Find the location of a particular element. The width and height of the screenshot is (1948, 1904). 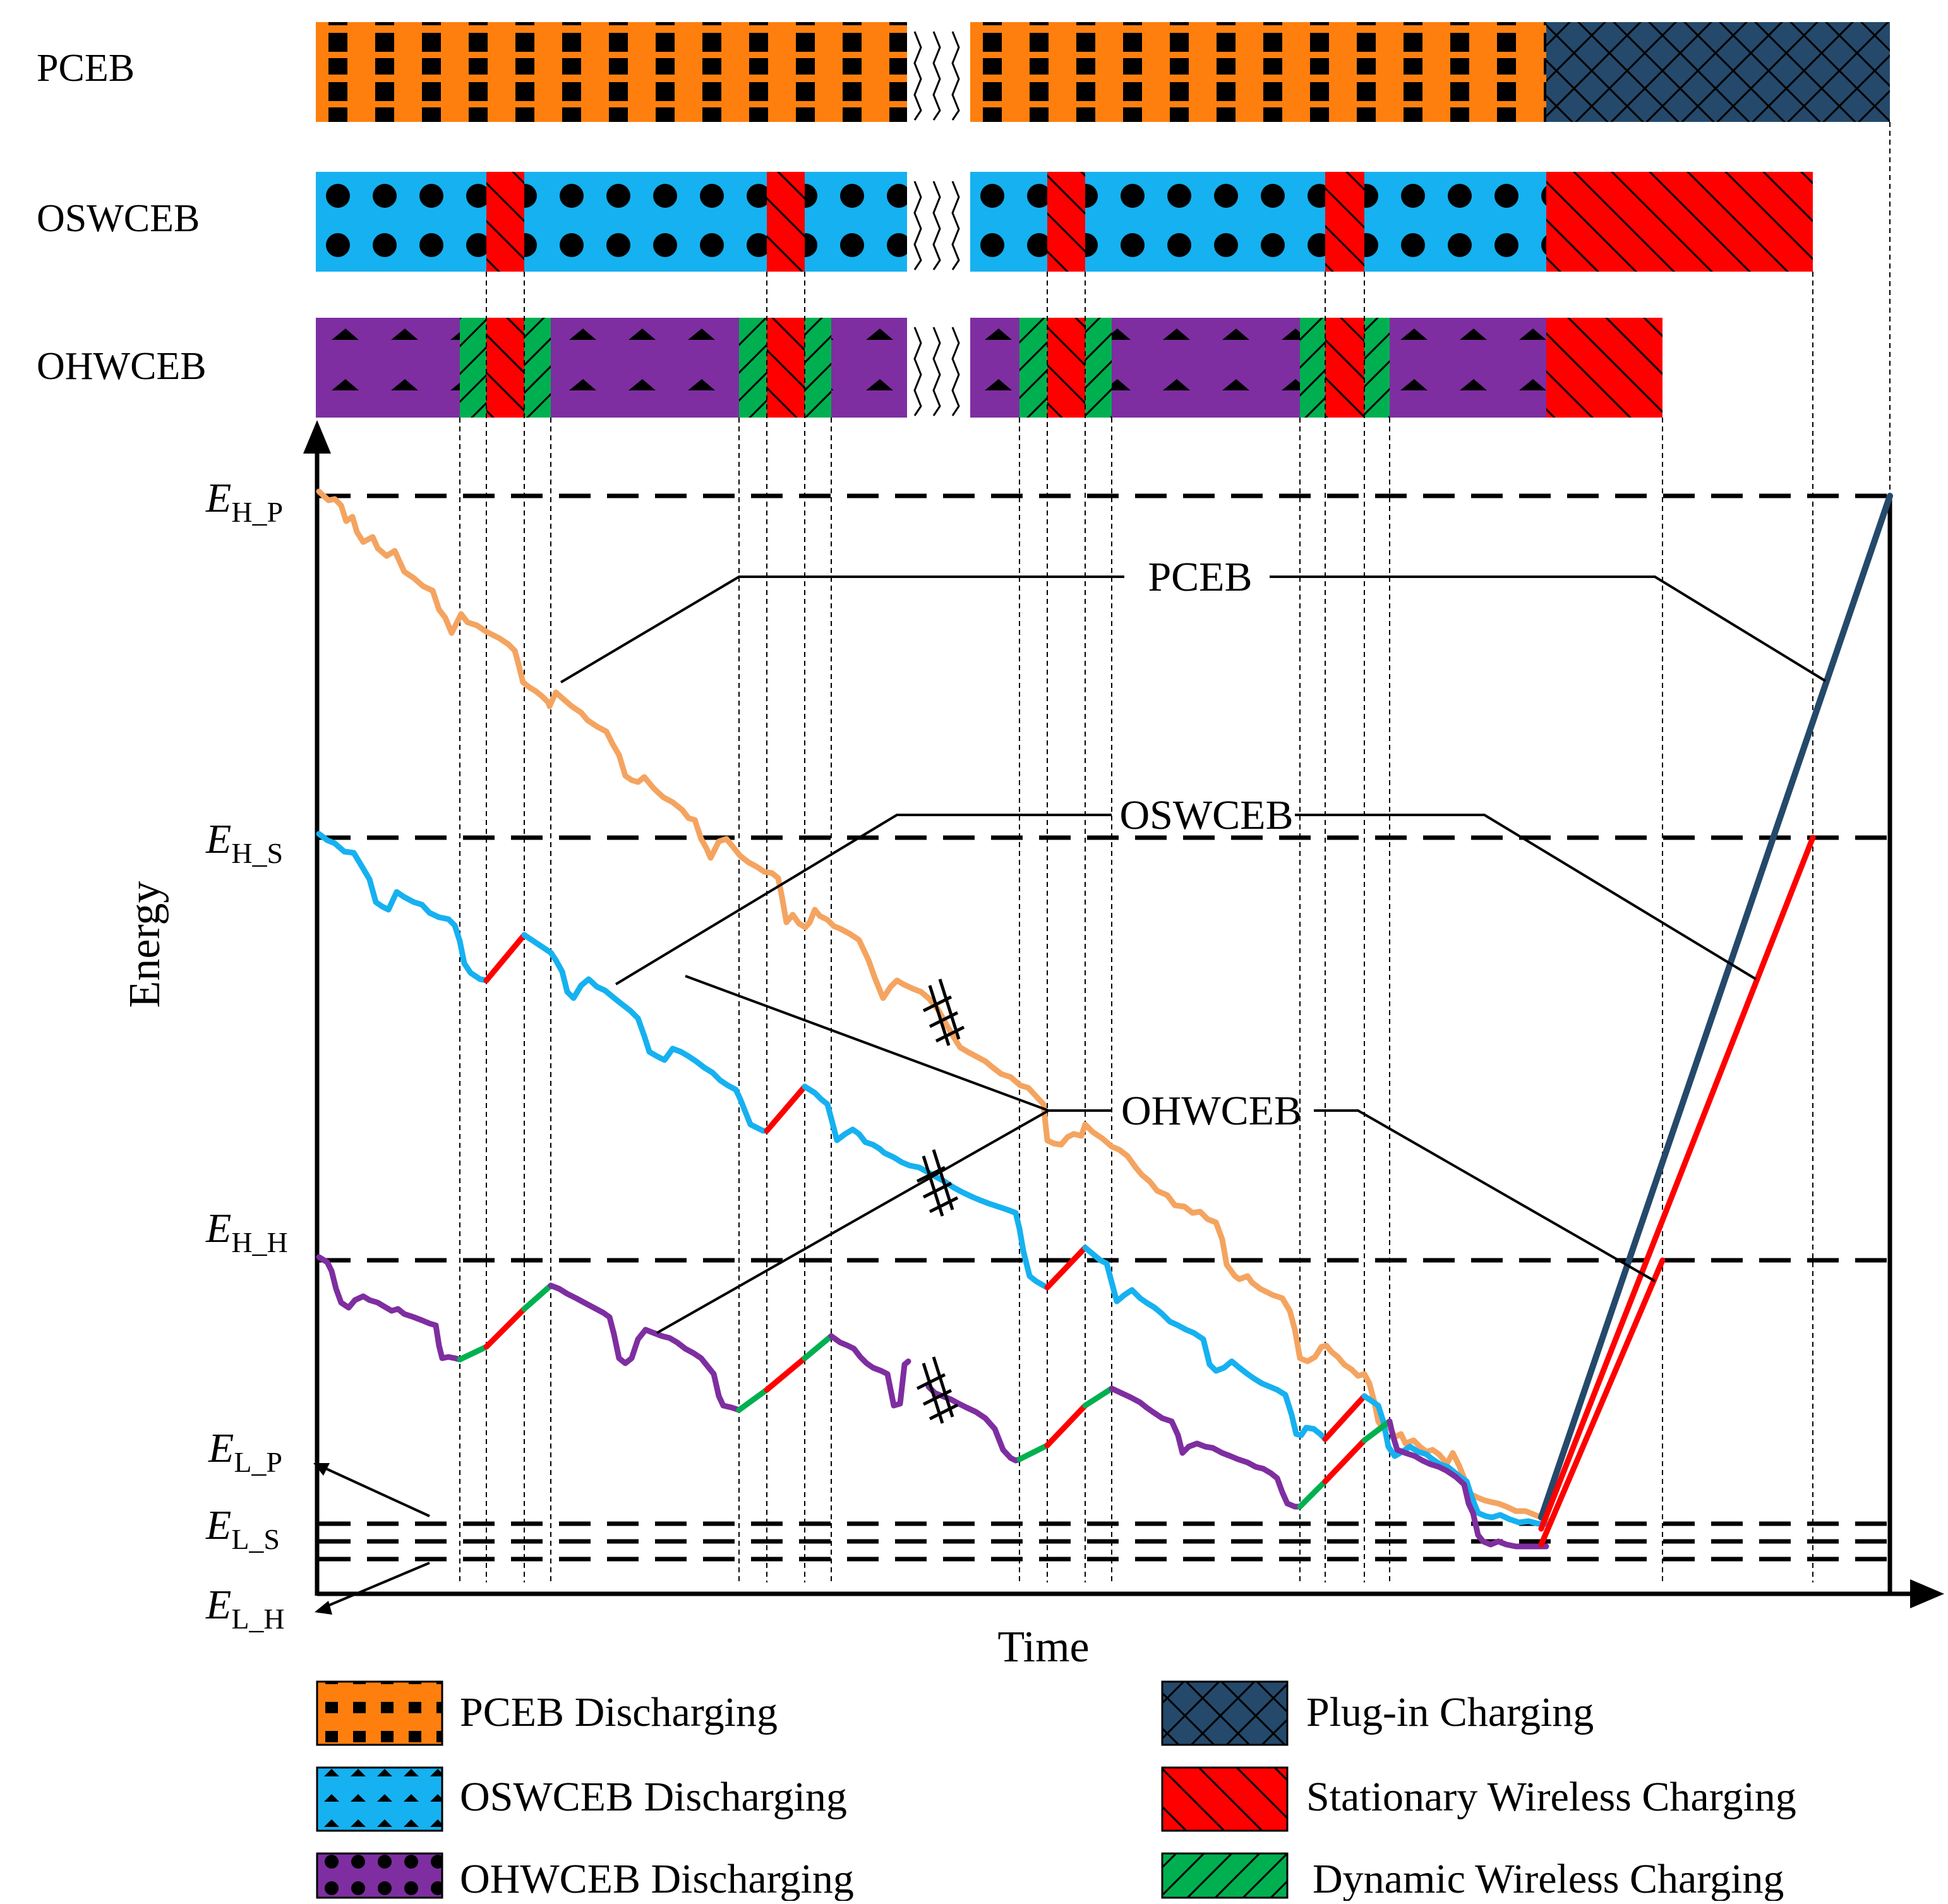

legend-item-oswceb-discharging: OSWCEB Discharging is located at coordinates (581, 1799).